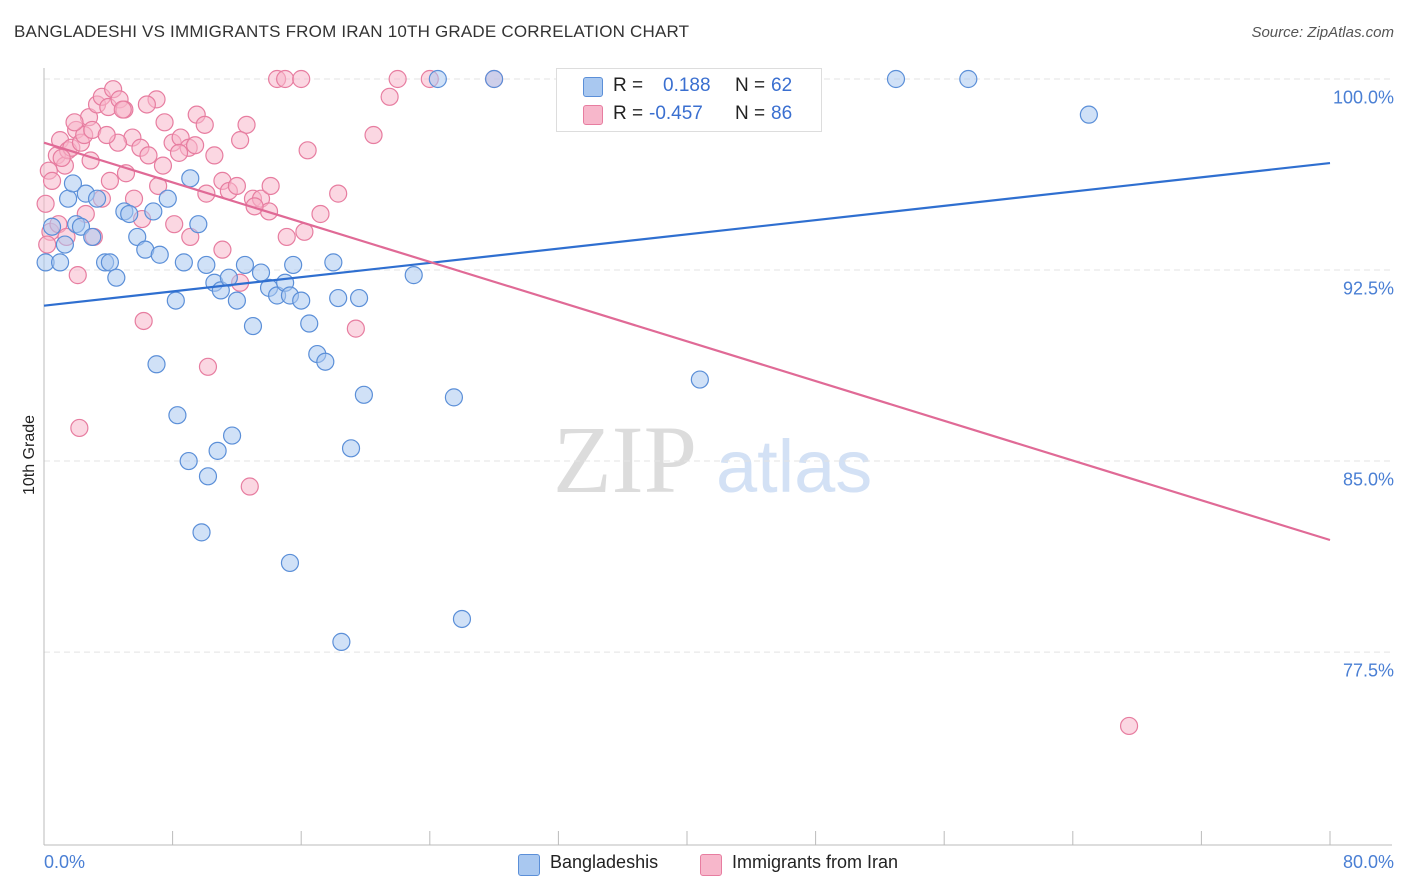 Image resolution: width=1406 pixels, height=892 pixels. I want to click on source-label: Source: ZipAtlas.com, so click(1322, 32).